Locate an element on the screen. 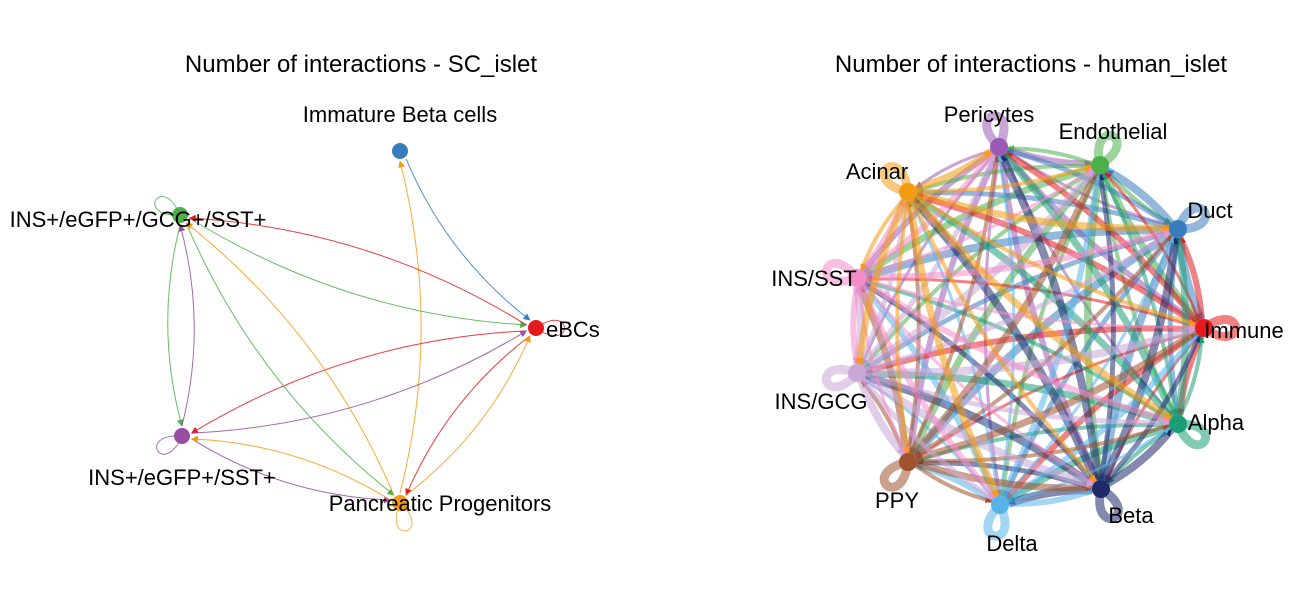 The height and width of the screenshot is (601, 1316). node-duct is located at coordinates (1178, 229).